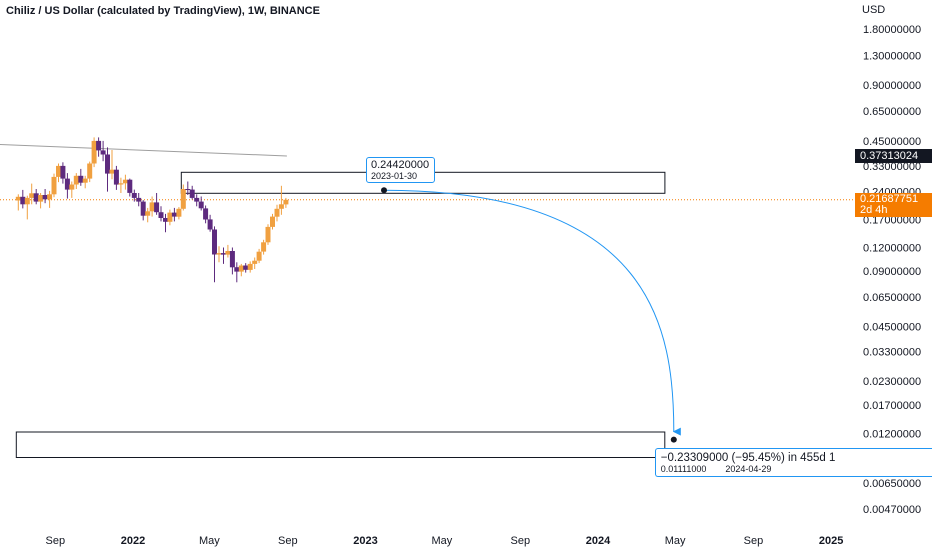  What do you see at coordinates (394, 176) in the screenshot?
I see `start-date-label: 2023-01-30` at bounding box center [394, 176].